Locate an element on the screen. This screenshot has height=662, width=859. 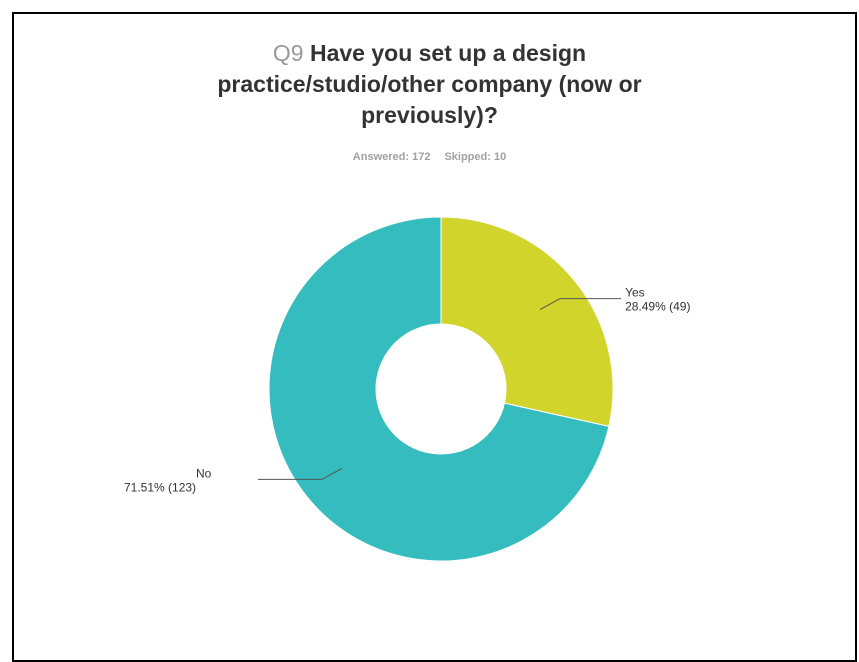
label-category-yes: Yes is located at coordinates (635, 293).